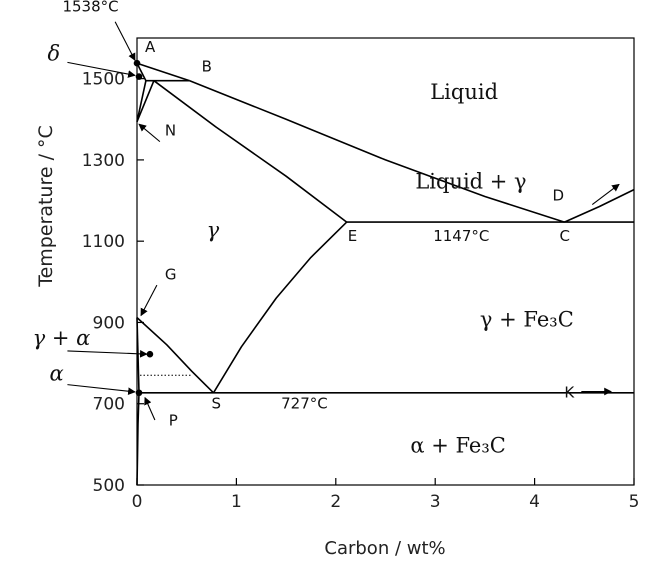 This screenshot has width=645, height=561. I want to click on phase-gamma: γ, so click(213, 230).